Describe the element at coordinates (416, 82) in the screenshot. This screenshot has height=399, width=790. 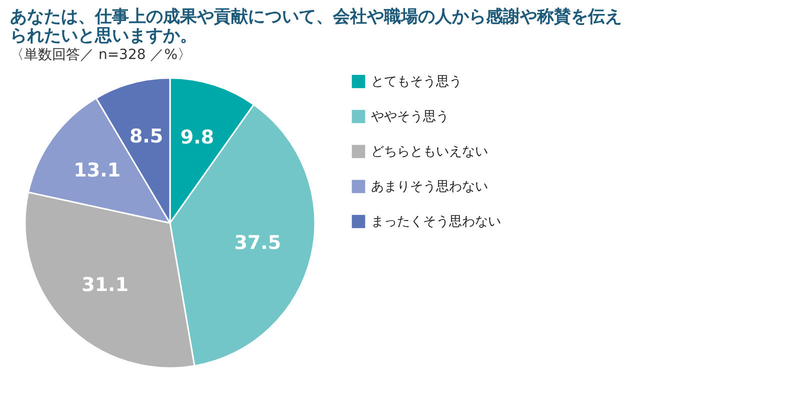
I see `legend-label: とてもそう思う` at that location.